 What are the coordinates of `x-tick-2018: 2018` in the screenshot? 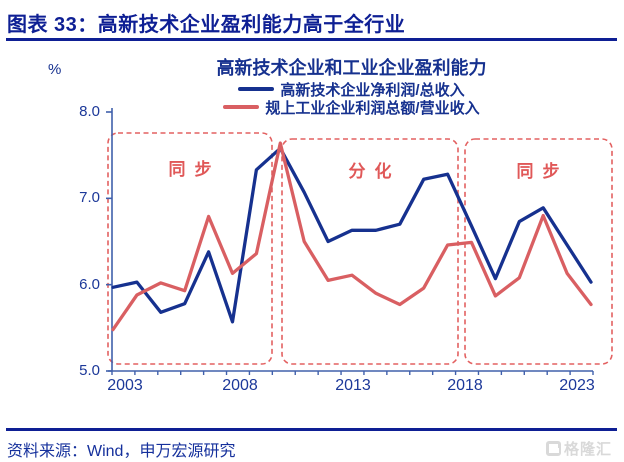 It's located at (465, 385).